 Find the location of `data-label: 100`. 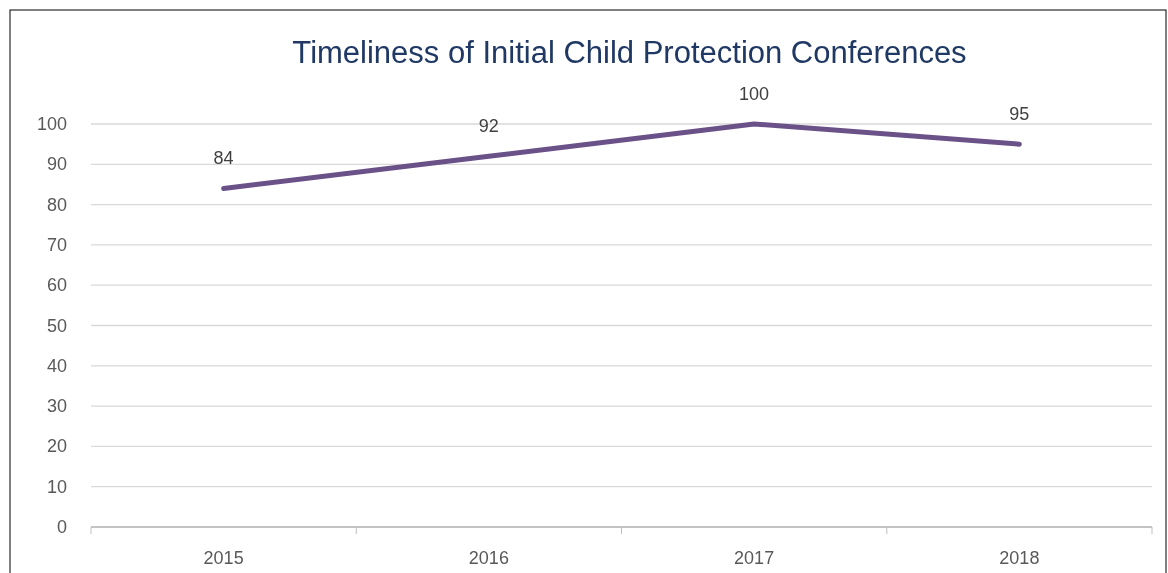

data-label: 100 is located at coordinates (754, 94).